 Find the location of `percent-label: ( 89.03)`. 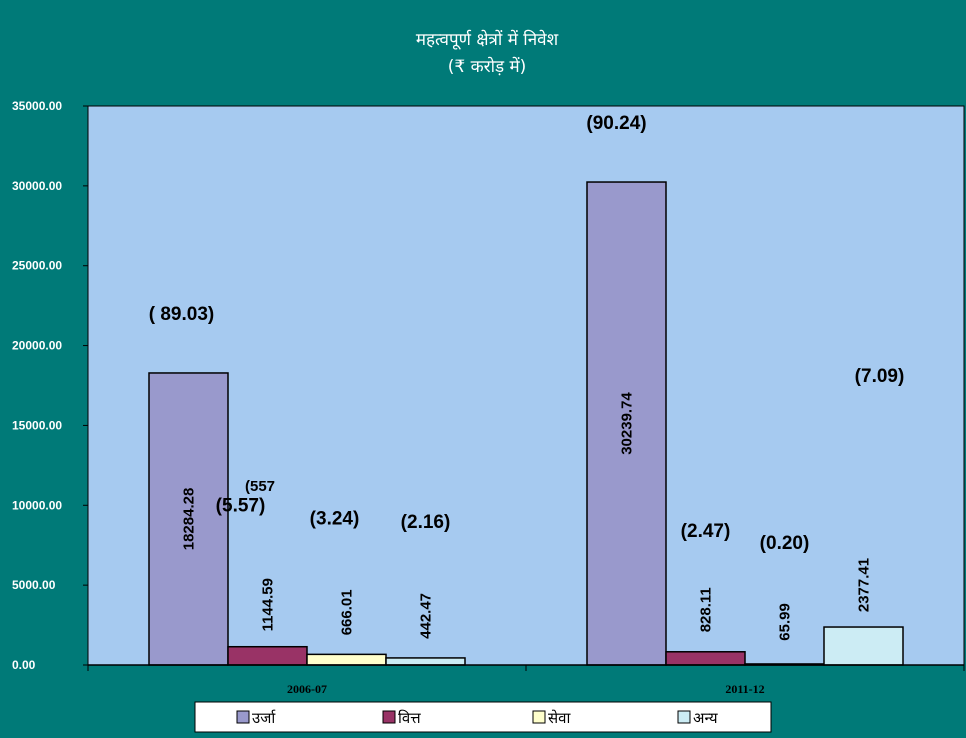

percent-label: ( 89.03) is located at coordinates (181, 314).